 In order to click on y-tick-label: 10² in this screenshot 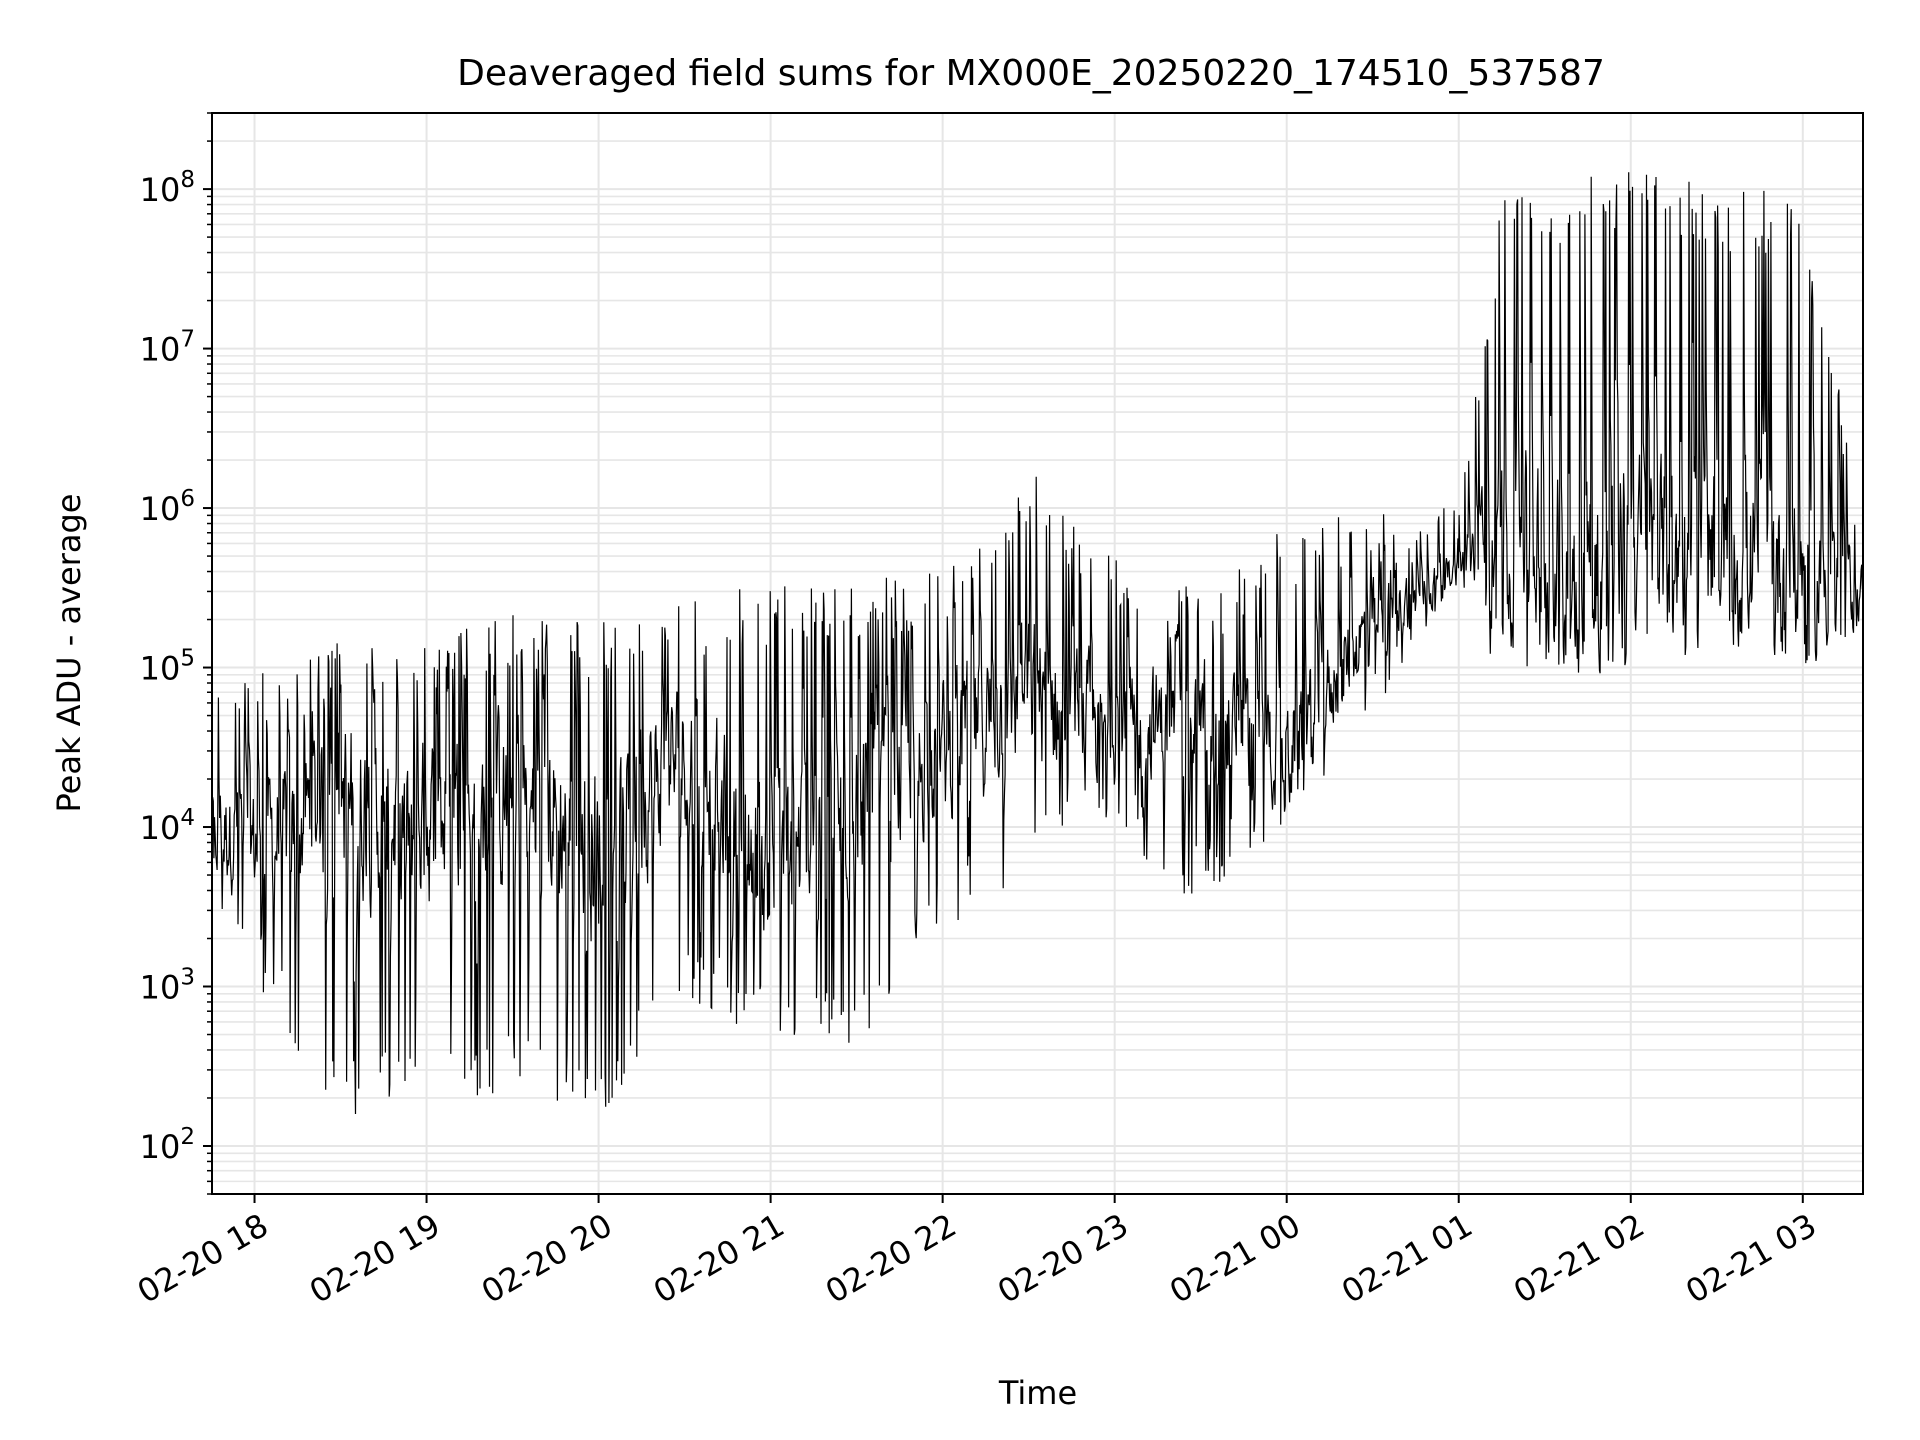, I will do `click(167, 1145)`.